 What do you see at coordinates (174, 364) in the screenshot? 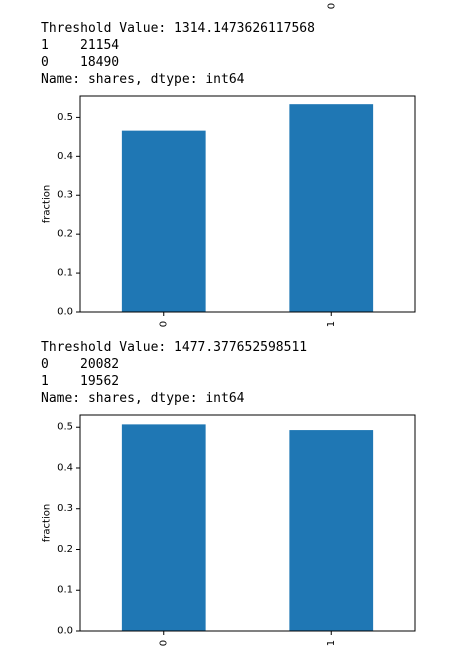
I see `value-count-row: 0 20082` at bounding box center [174, 364].